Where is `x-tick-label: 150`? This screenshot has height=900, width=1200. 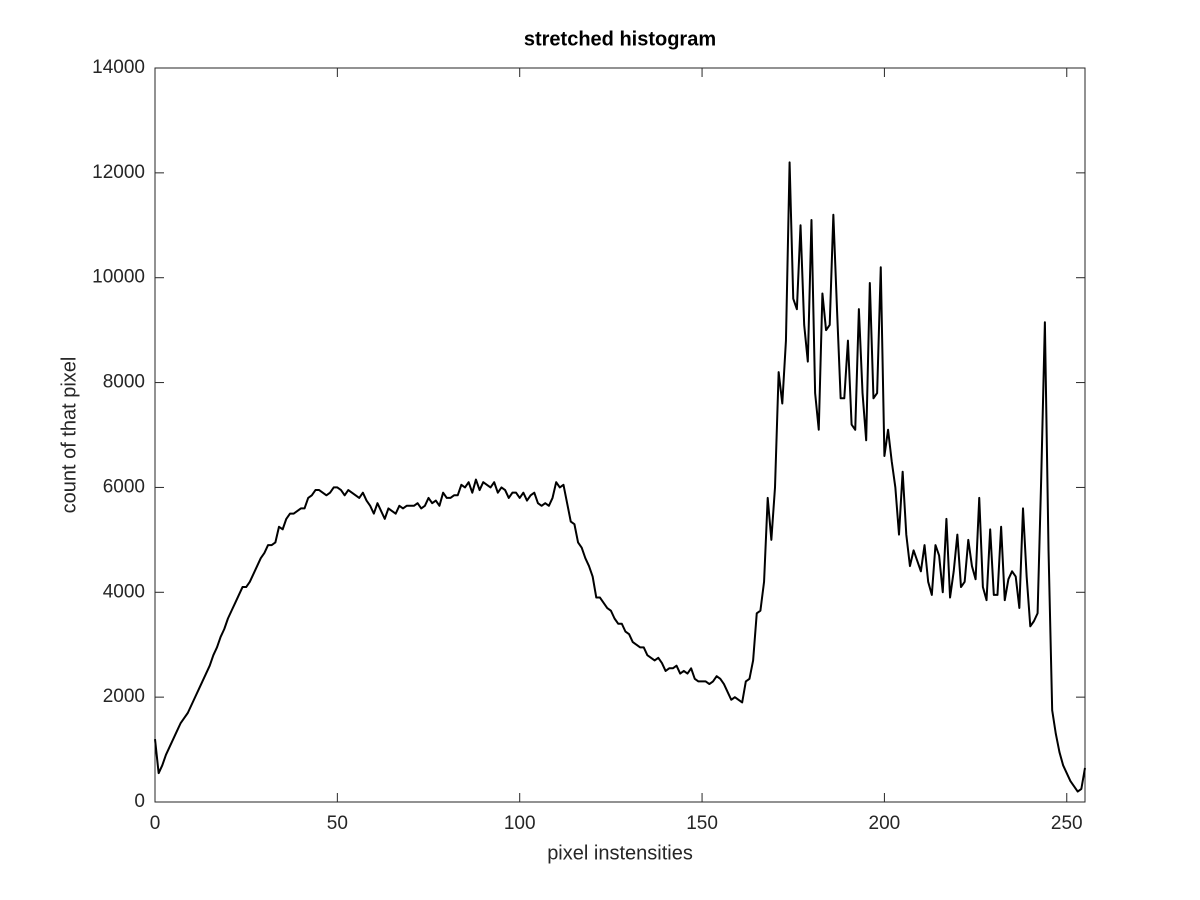
x-tick-label: 150 is located at coordinates (702, 823).